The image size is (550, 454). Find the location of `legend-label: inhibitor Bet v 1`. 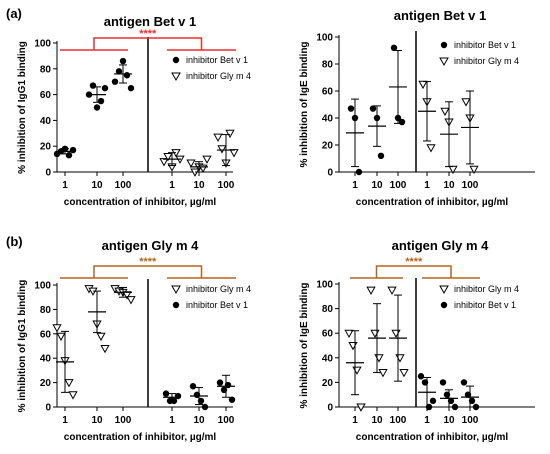

legend-label: inhibitor Bet v 1 is located at coordinates (485, 45).